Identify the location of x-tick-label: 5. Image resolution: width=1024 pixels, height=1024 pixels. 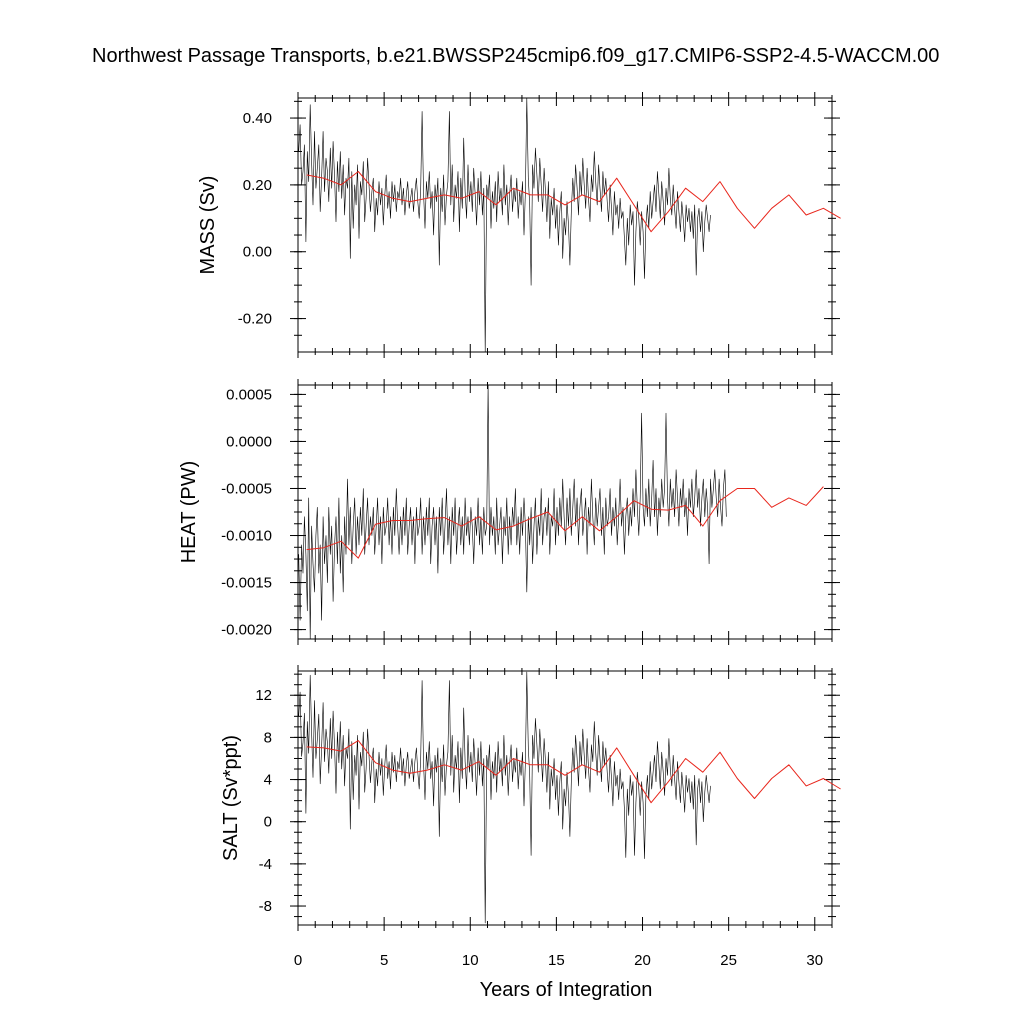
(384, 960).